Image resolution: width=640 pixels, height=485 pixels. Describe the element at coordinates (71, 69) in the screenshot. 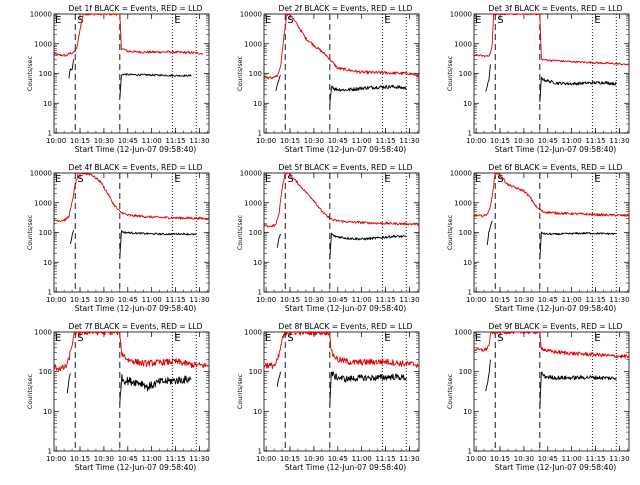

I see `panel-1-series-events` at that location.